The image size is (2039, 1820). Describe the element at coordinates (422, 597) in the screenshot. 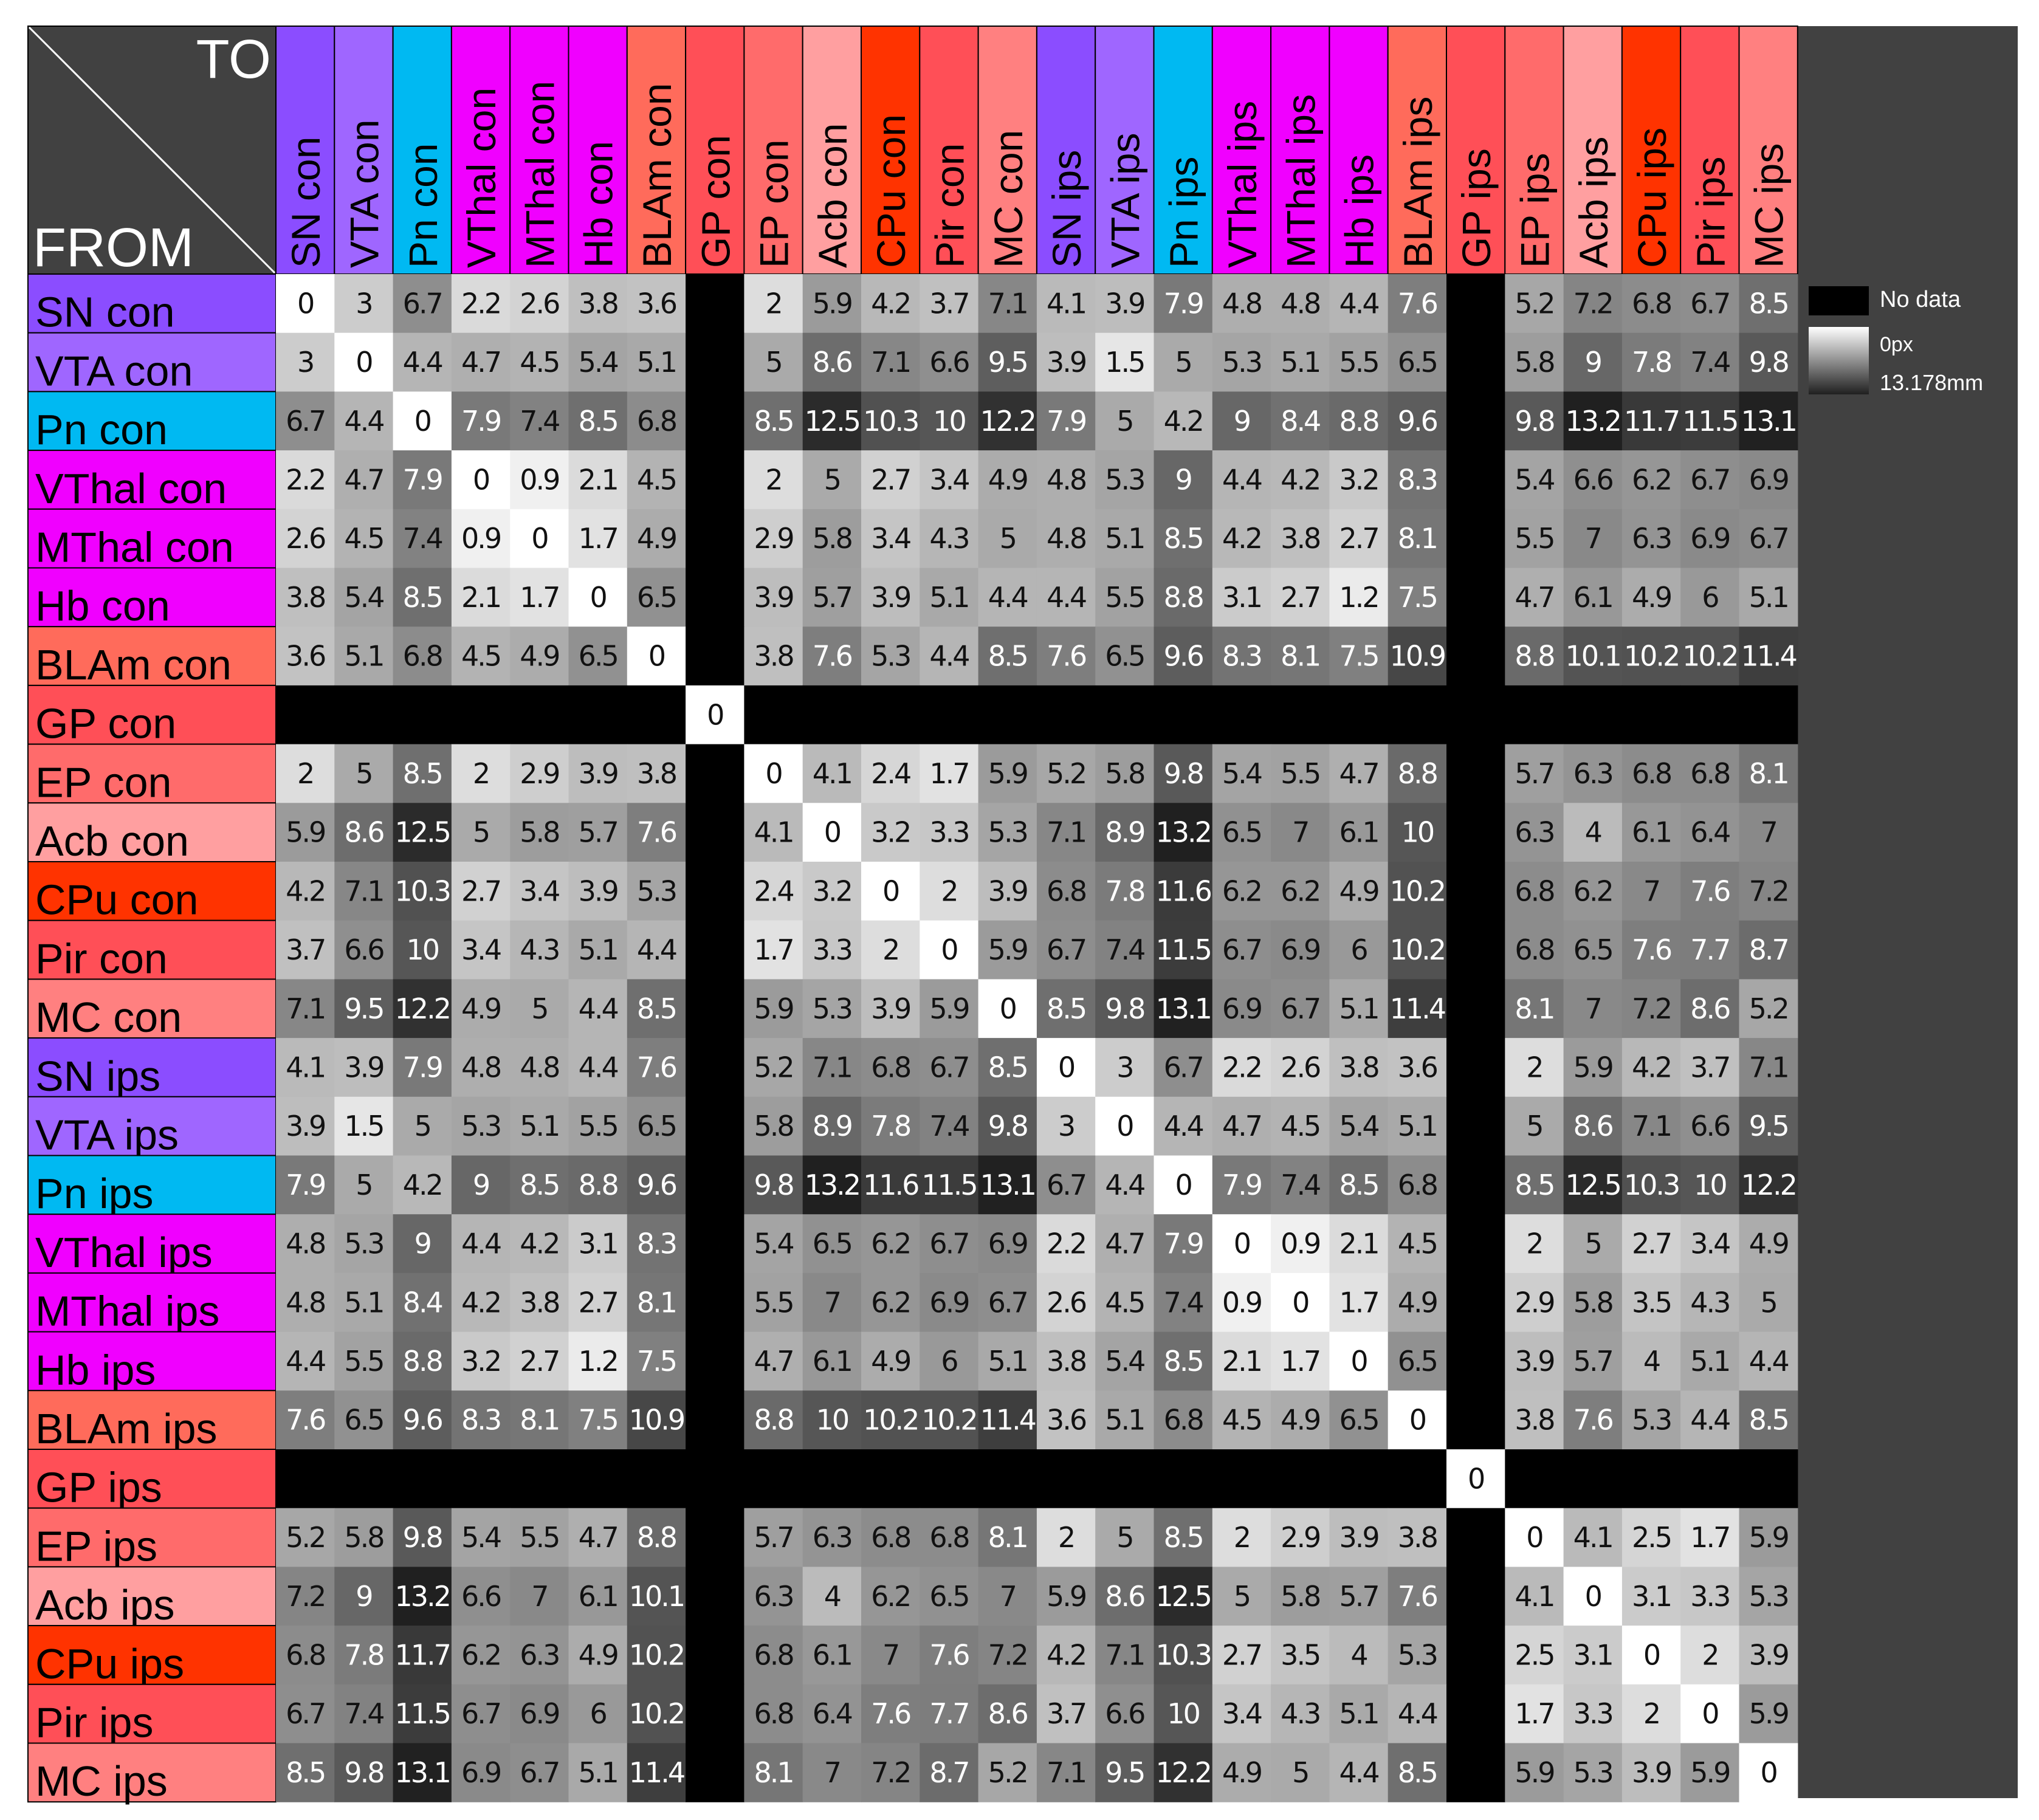

I see `cell-label: 8.5` at that location.